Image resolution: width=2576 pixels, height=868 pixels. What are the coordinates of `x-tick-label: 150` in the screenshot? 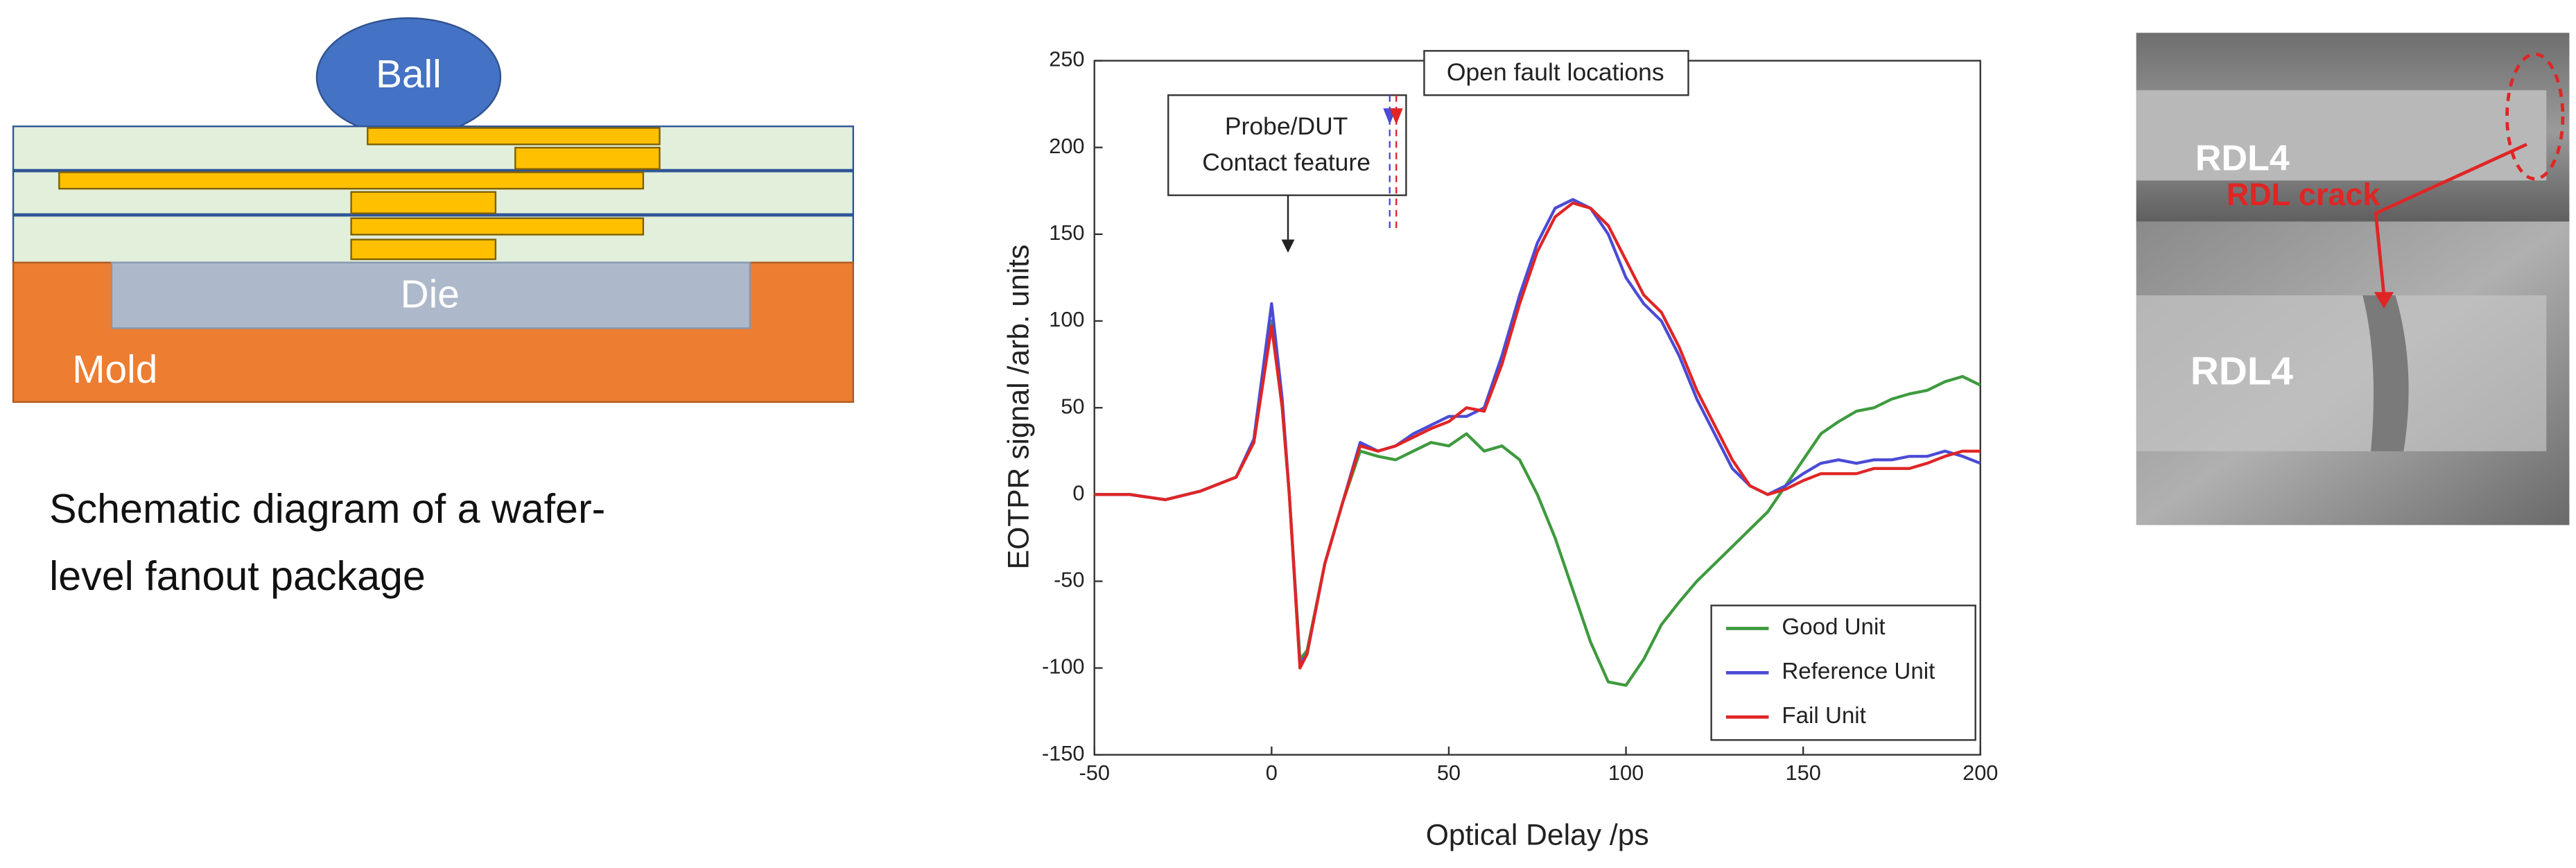 It's located at (1802, 773).